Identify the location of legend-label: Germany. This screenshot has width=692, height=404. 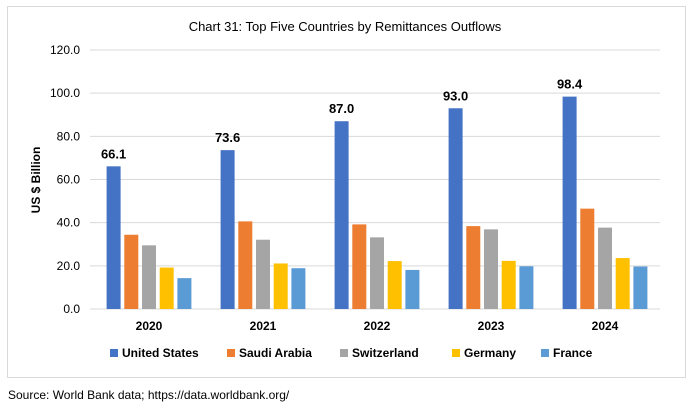
(490, 353).